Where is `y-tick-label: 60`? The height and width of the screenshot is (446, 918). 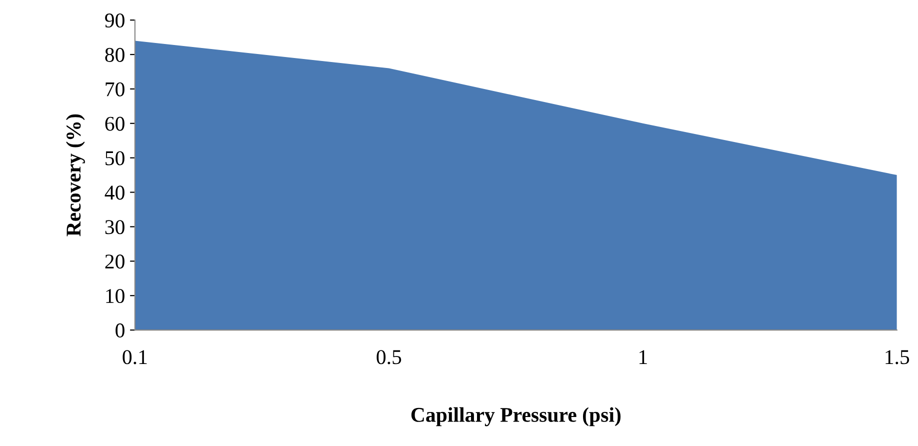 y-tick-label: 60 is located at coordinates (114, 123).